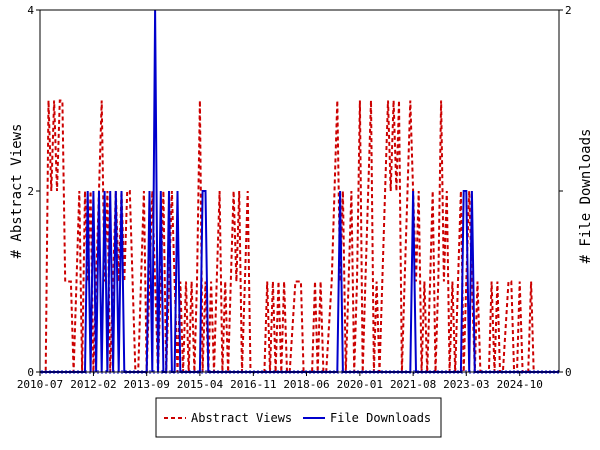 The image size is (600, 450). What do you see at coordinates (147, 384) in the screenshot?
I see `x-tick-label: 2013-09` at bounding box center [147, 384].